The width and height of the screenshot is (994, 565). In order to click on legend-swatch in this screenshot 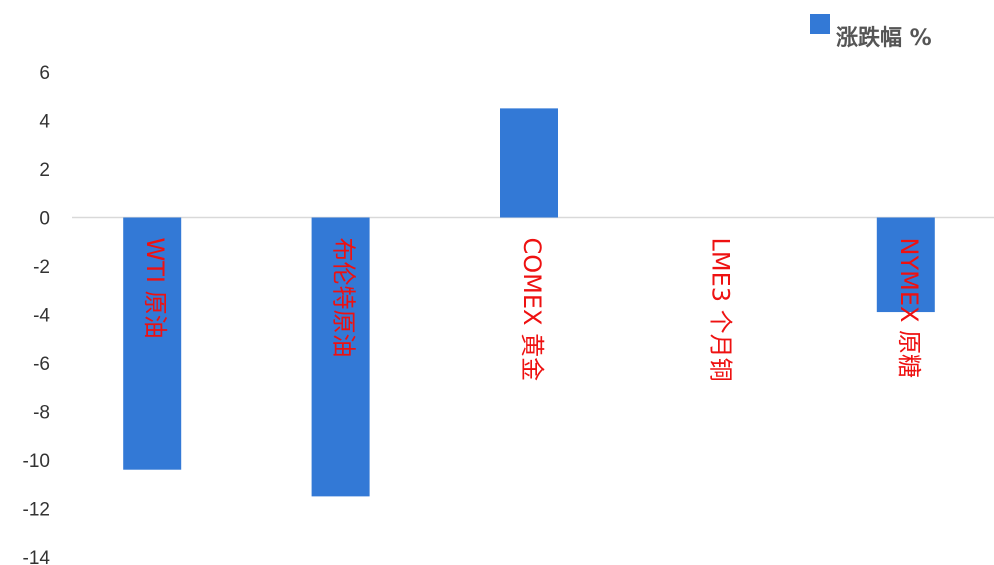, I will do `click(820, 24)`.